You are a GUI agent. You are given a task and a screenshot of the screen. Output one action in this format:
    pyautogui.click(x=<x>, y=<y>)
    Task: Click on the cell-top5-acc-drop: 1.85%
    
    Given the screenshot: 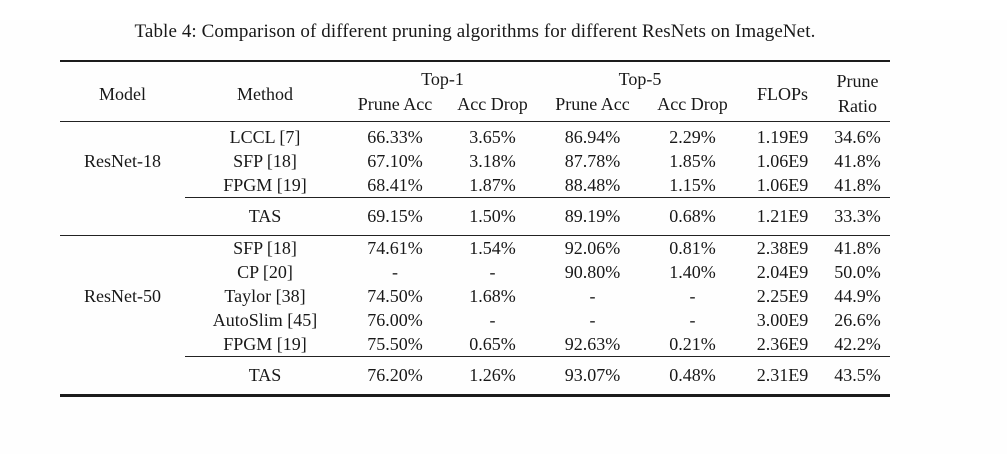 What is the action you would take?
    pyautogui.click(x=692, y=161)
    